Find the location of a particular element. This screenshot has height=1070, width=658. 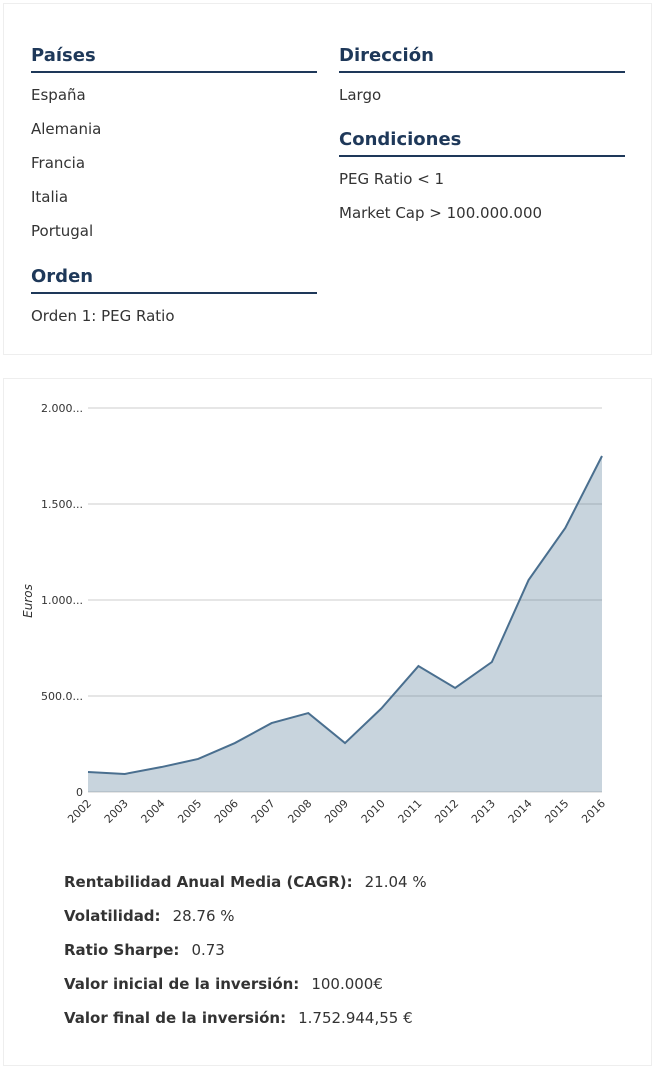

x-tick-label: 2007 is located at coordinates (263, 811).